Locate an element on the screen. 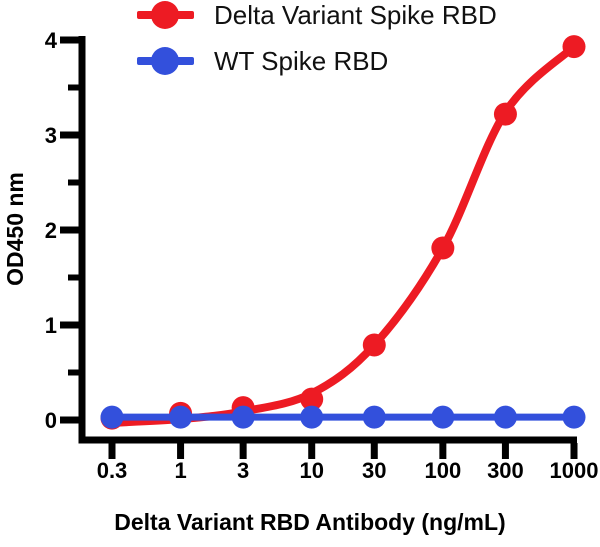  y-tick-label: 4 is located at coordinates (51, 40).